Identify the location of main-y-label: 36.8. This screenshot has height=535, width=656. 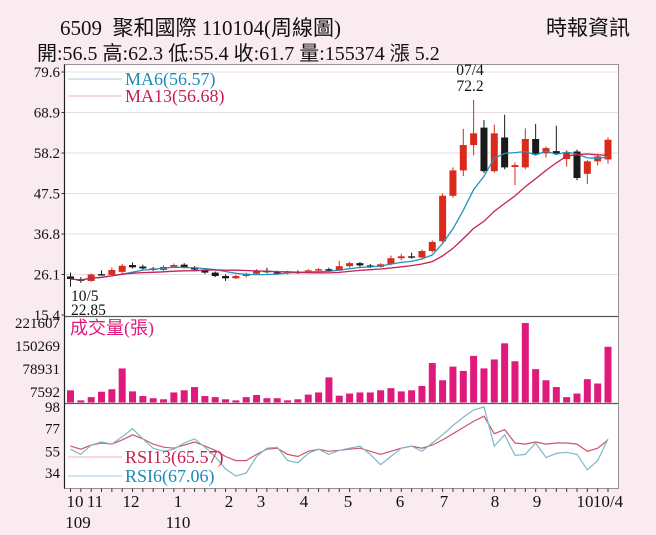
(47, 235).